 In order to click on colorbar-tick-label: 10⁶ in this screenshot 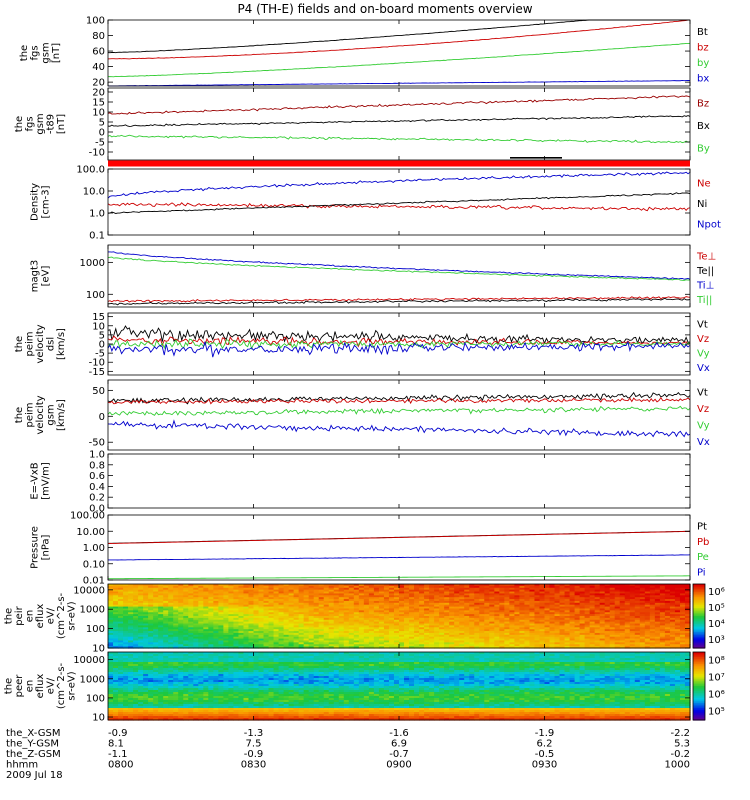, I will do `click(716, 592)`.